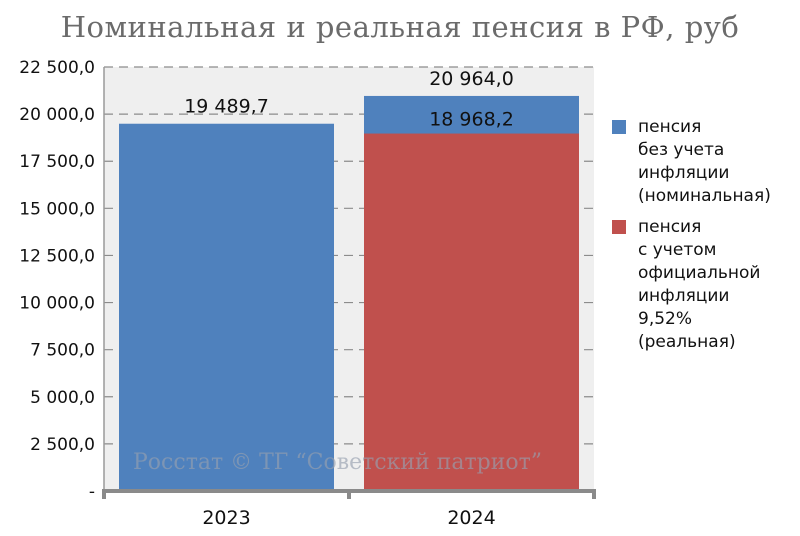 The image size is (800, 536). What do you see at coordinates (471, 79) in the screenshot?
I see `data-label-nominal: 20 964,0` at bounding box center [471, 79].